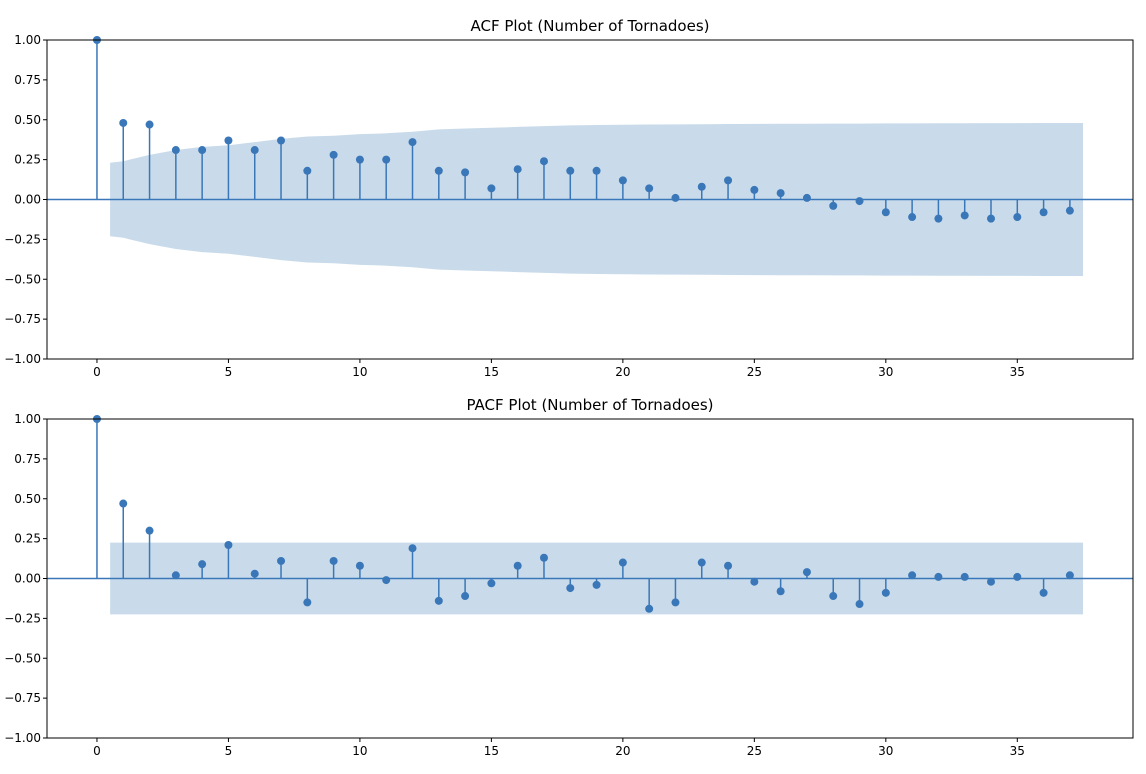  Describe the element at coordinates (22, 279) in the screenshot. I see `y-tick-label: −0.50` at that location.